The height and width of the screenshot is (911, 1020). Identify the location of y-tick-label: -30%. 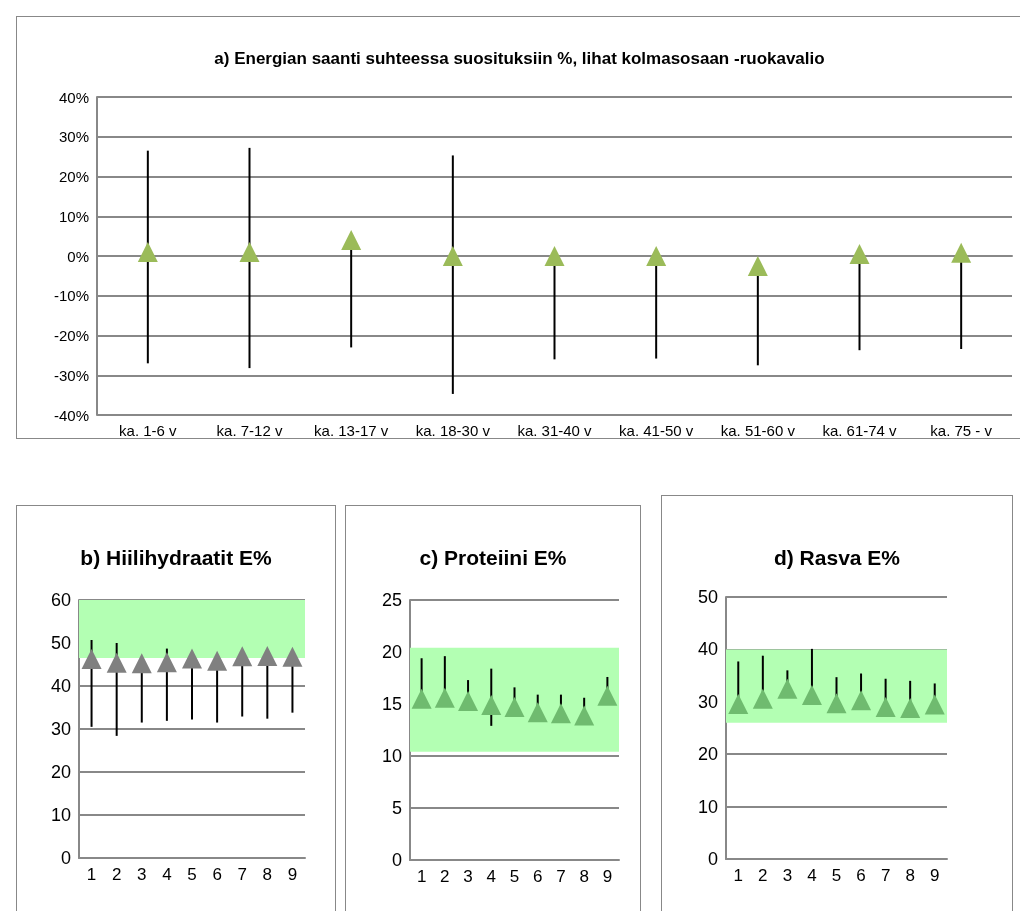
(71, 375).